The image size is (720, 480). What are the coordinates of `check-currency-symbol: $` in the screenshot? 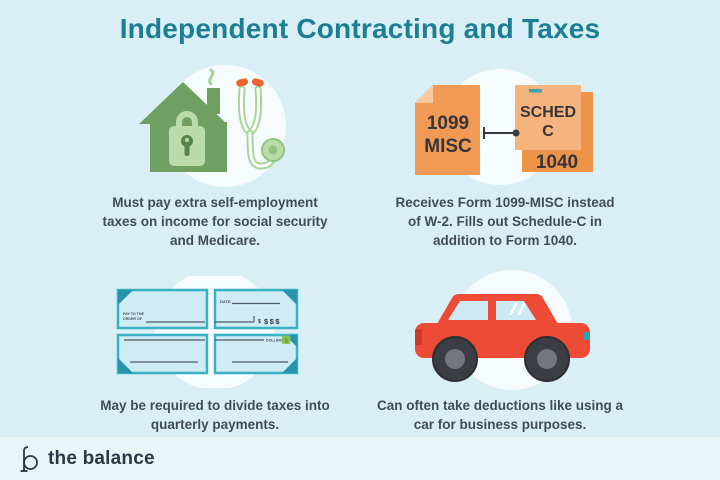 It's located at (259, 322).